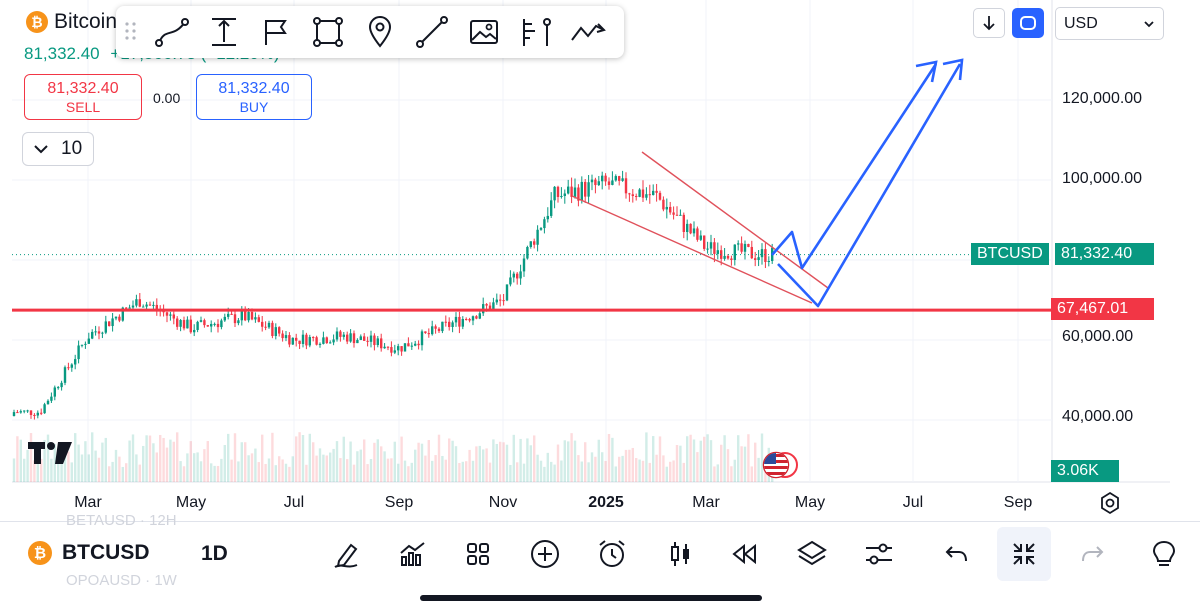  What do you see at coordinates (1175, 554) in the screenshot?
I see `bulb-icon` at bounding box center [1175, 554].